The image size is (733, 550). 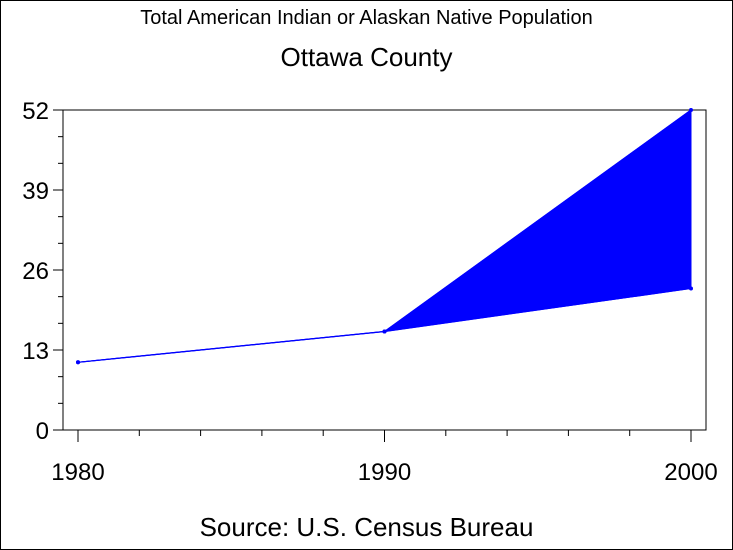 What do you see at coordinates (691, 288) in the screenshot?
I see `data-point-s2-2000` at bounding box center [691, 288].